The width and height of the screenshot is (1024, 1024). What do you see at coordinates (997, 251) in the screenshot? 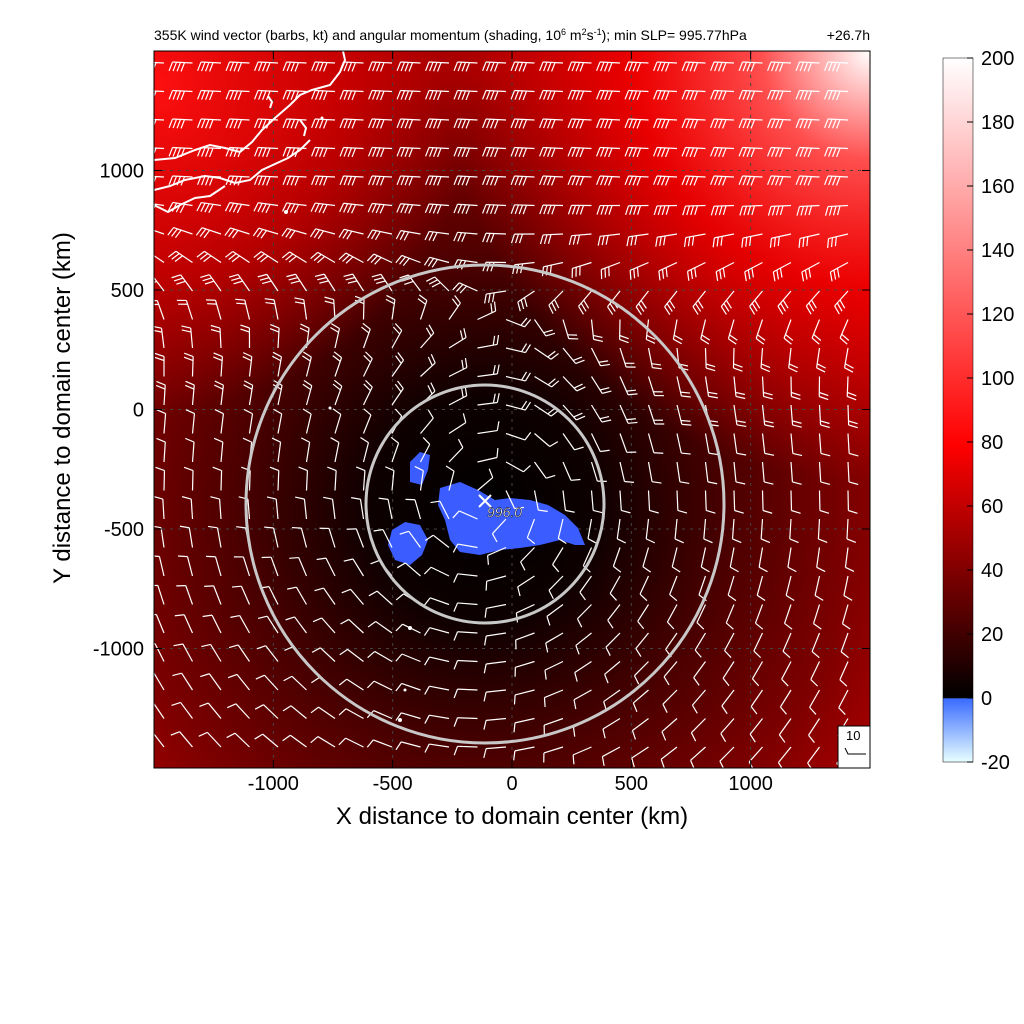
I see `colorbar-tick-label: 140` at bounding box center [997, 251].